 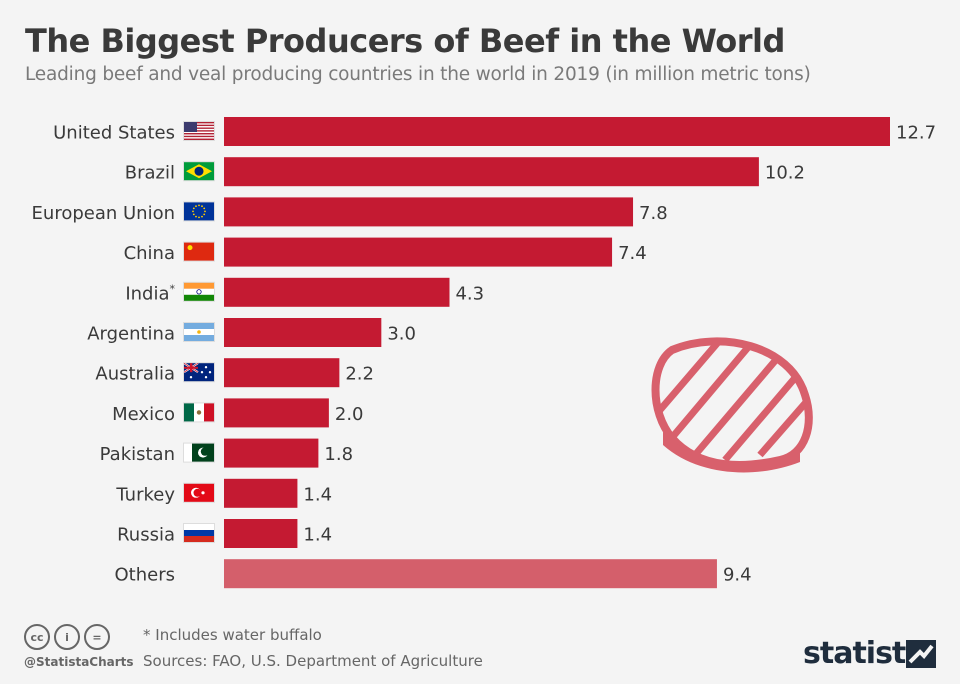 What do you see at coordinates (79, 662) in the screenshot?
I see `twitter-handle: @StatistaCharts` at bounding box center [79, 662].